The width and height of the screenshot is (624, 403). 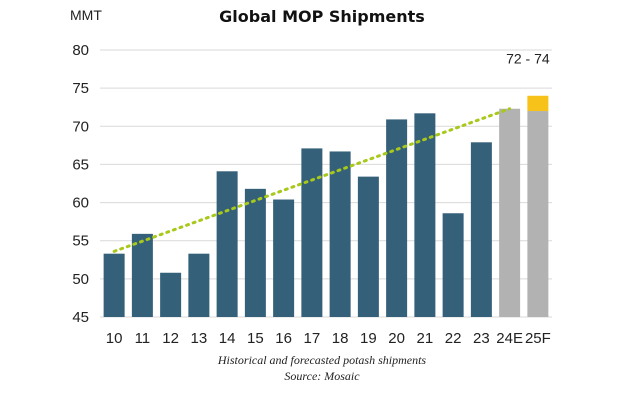 What do you see at coordinates (227, 338) in the screenshot?
I see `x-tick-label-14: 14` at bounding box center [227, 338].